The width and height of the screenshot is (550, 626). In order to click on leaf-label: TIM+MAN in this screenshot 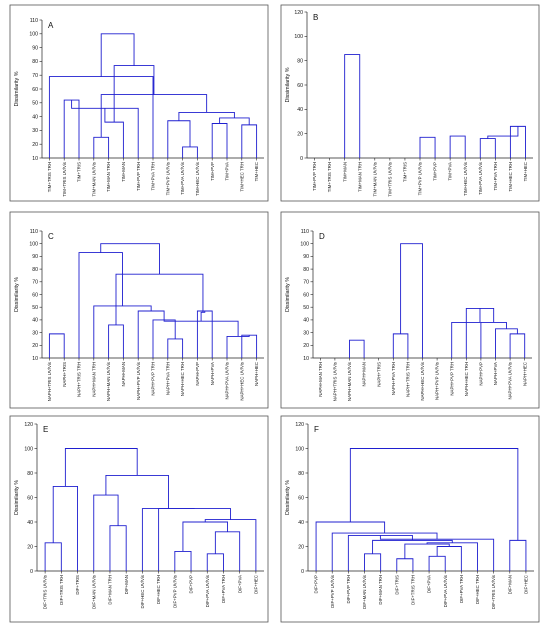, I will do `click(123, 172)`.